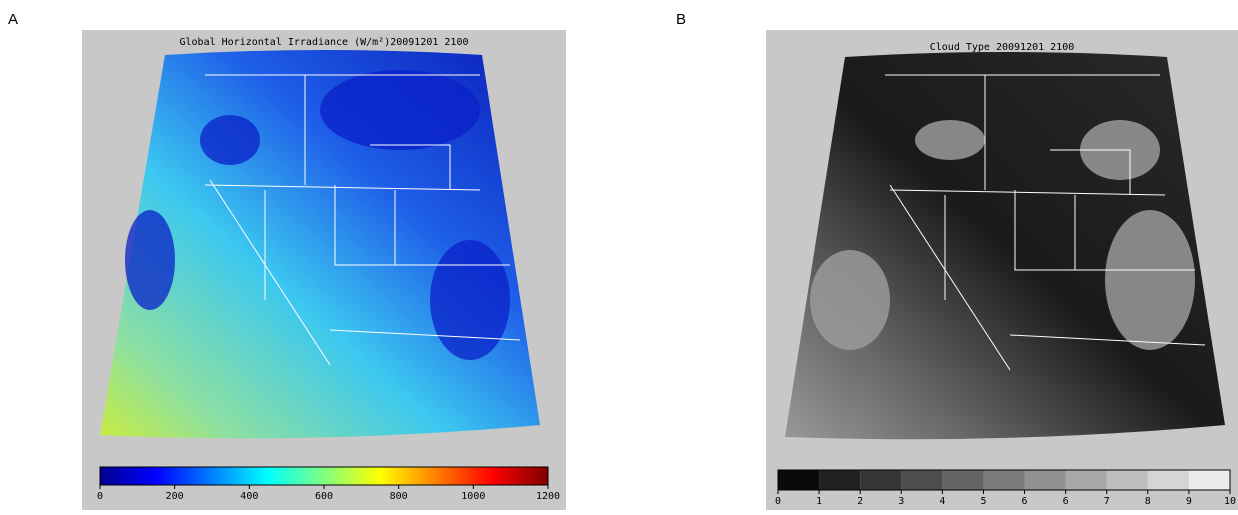  I want to click on panel-title: Cloud Type 20091201 2100, so click(1002, 47).